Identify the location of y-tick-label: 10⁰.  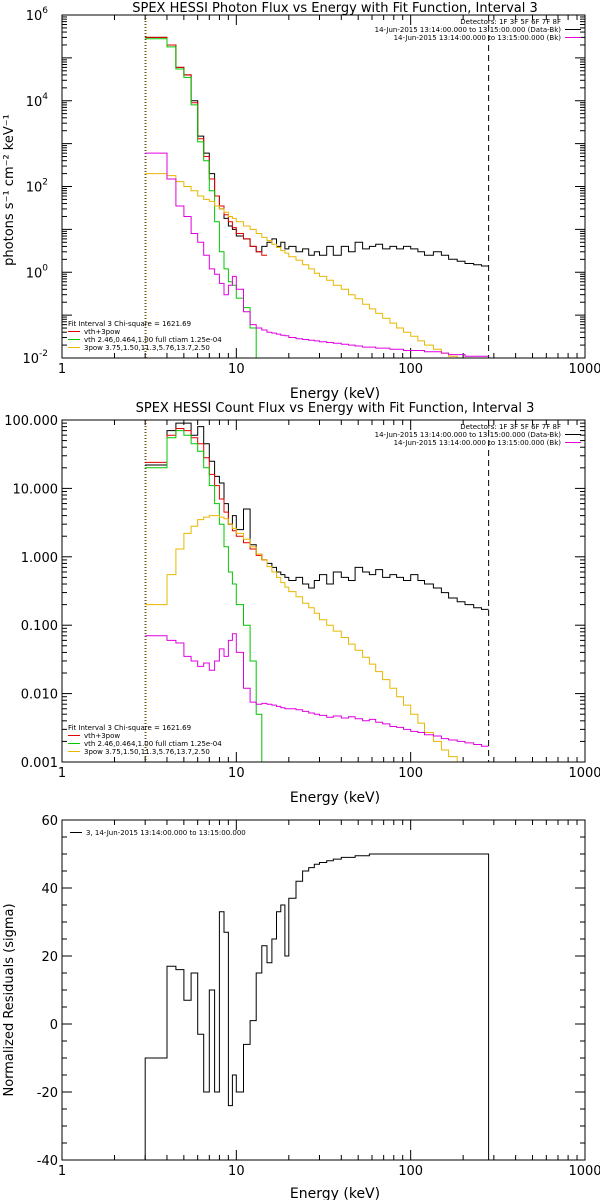
(37, 272).